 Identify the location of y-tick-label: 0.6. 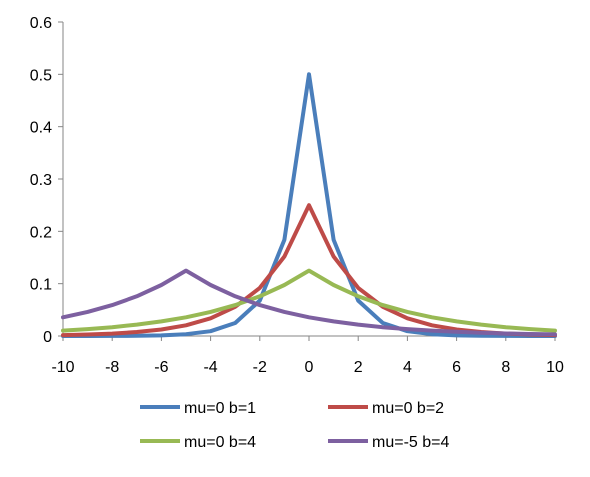
(41, 23).